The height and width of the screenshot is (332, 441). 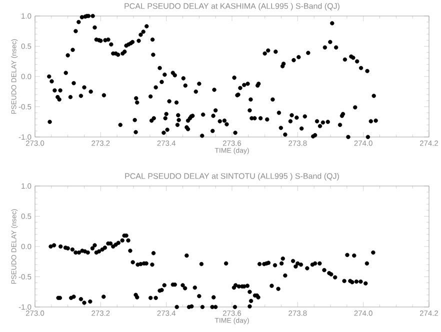 What do you see at coordinates (232, 6) in the screenshot?
I see `chart-title: PCAL PSEUDO DELAY at KASHIMA (ALL995 ) S-Band (QJ)` at bounding box center [232, 6].